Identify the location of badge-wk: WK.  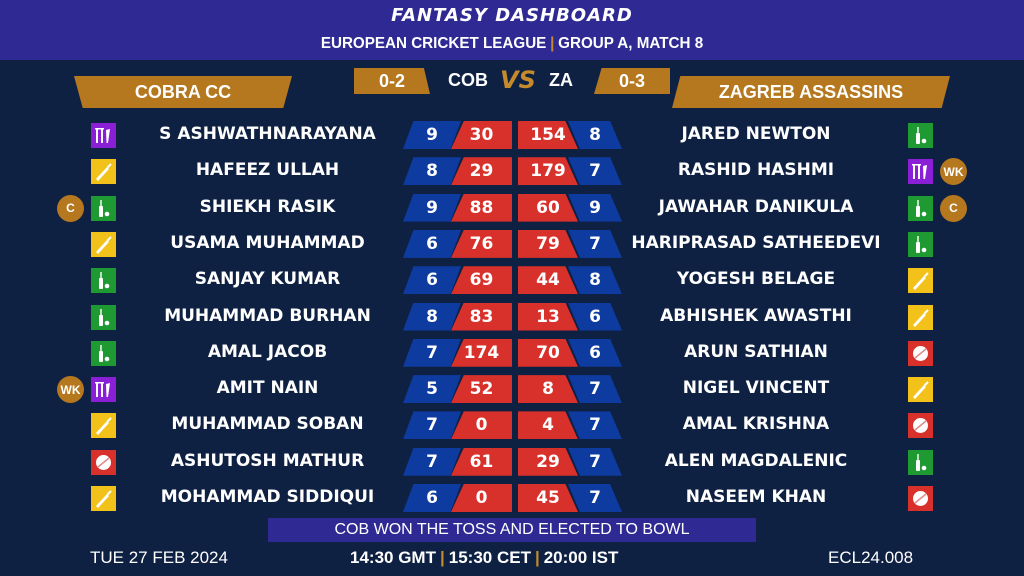
(953, 172).